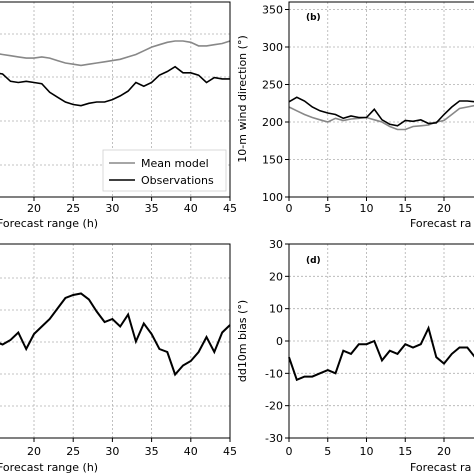 This screenshot has height=474, width=474. Describe the element at coordinates (405, 451) in the screenshot. I see `panel-d-xtick-label: 15` at that location.